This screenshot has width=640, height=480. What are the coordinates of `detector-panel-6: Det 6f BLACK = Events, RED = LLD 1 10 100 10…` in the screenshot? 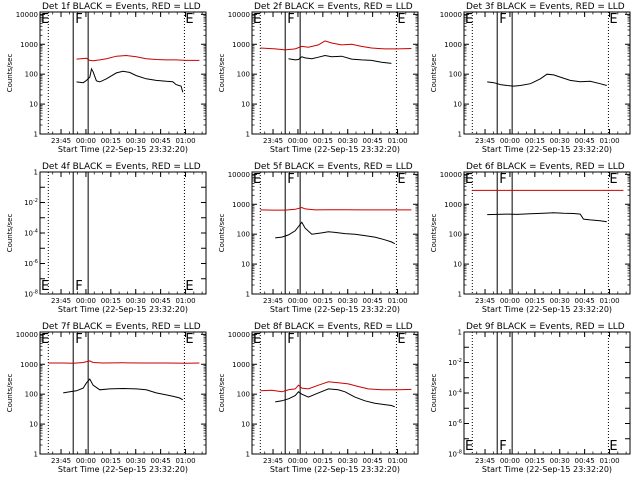 It's located at (530, 238).